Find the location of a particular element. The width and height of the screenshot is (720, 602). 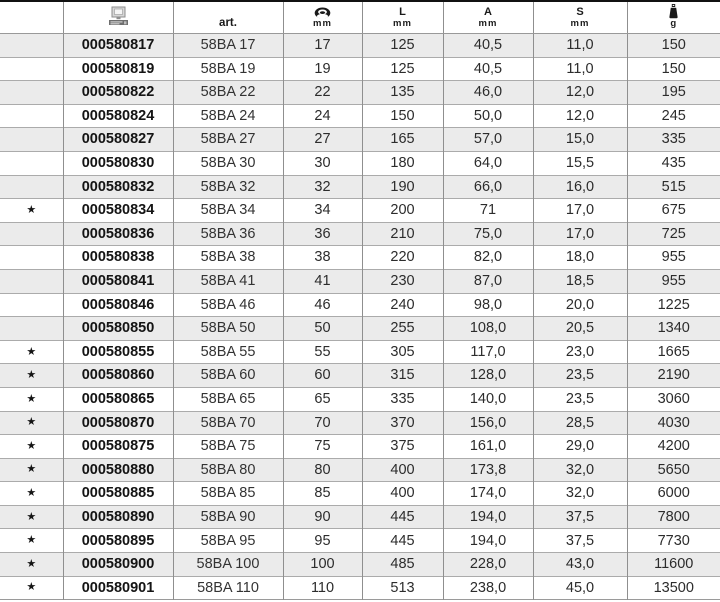

cell-s-dim-mm: 17,0 is located at coordinates (579, 233).